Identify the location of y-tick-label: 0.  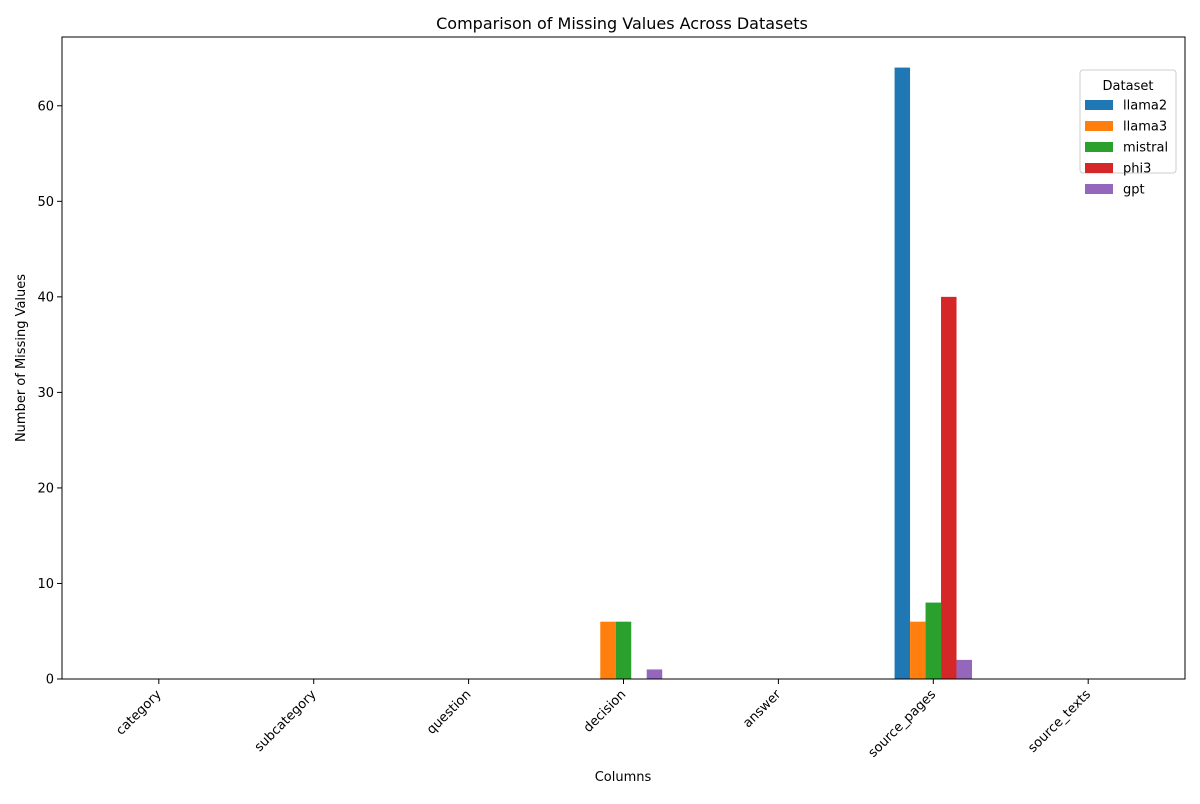
(50, 680).